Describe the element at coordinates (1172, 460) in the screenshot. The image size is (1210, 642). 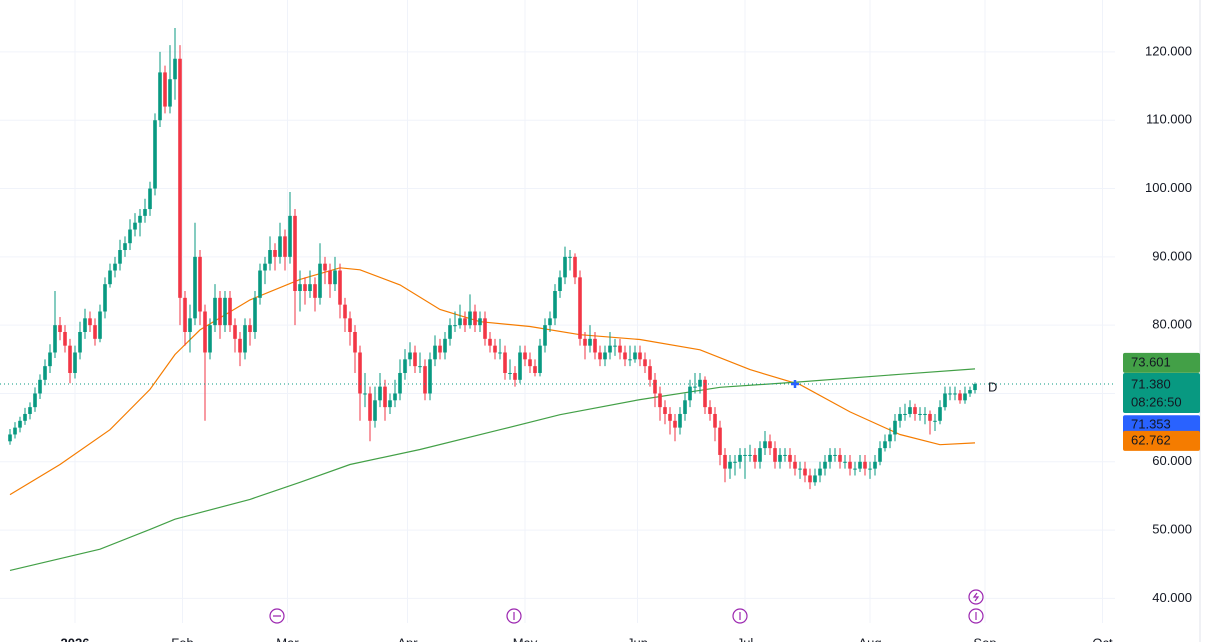
I see `y-tick-label: 60.000` at that location.